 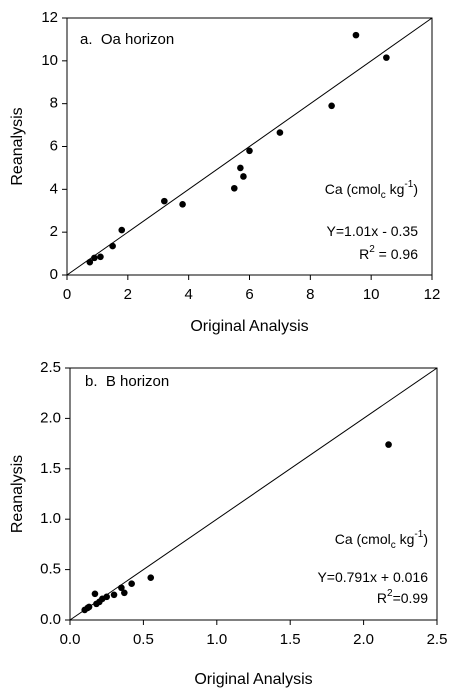 I want to click on annotation-part: Y=0.791x + 0.016, so click(x=372, y=577).